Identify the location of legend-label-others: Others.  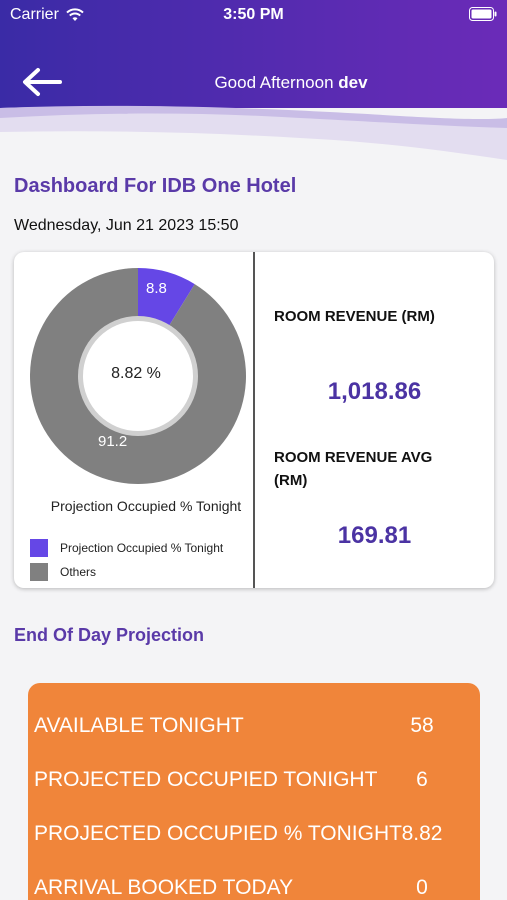
(78, 572).